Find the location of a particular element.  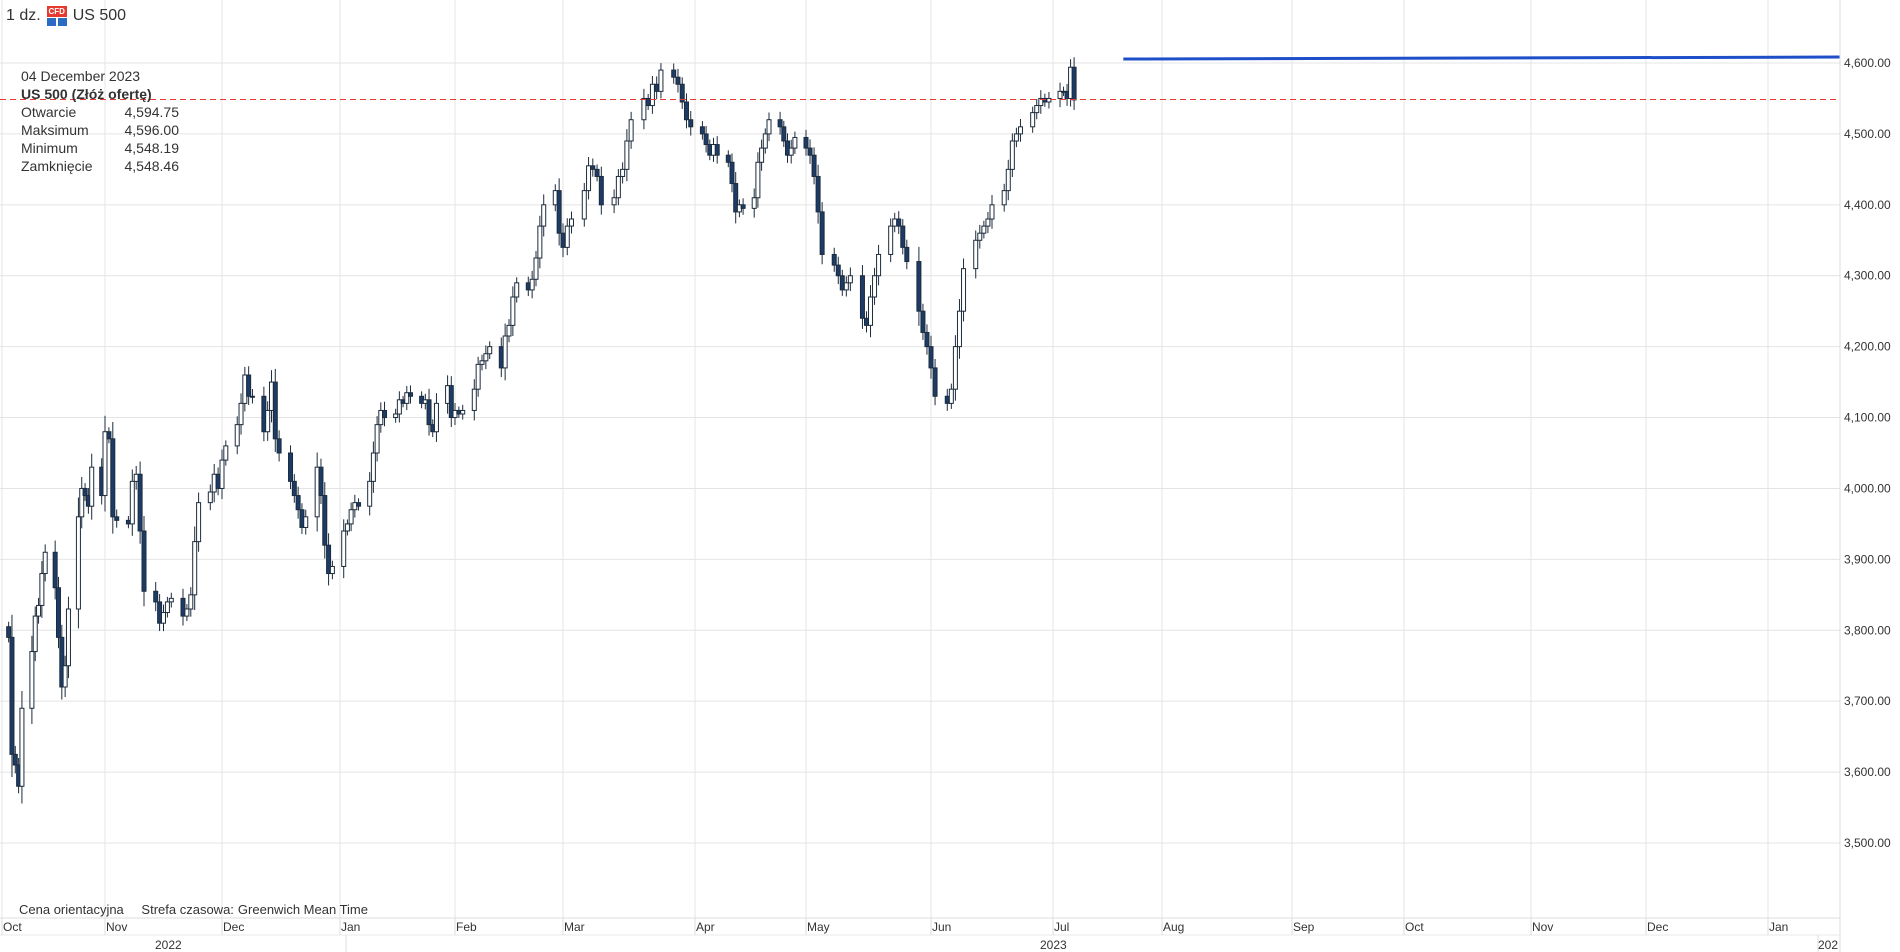

y-tick-label: 3,800.00 is located at coordinates (1867, 630).